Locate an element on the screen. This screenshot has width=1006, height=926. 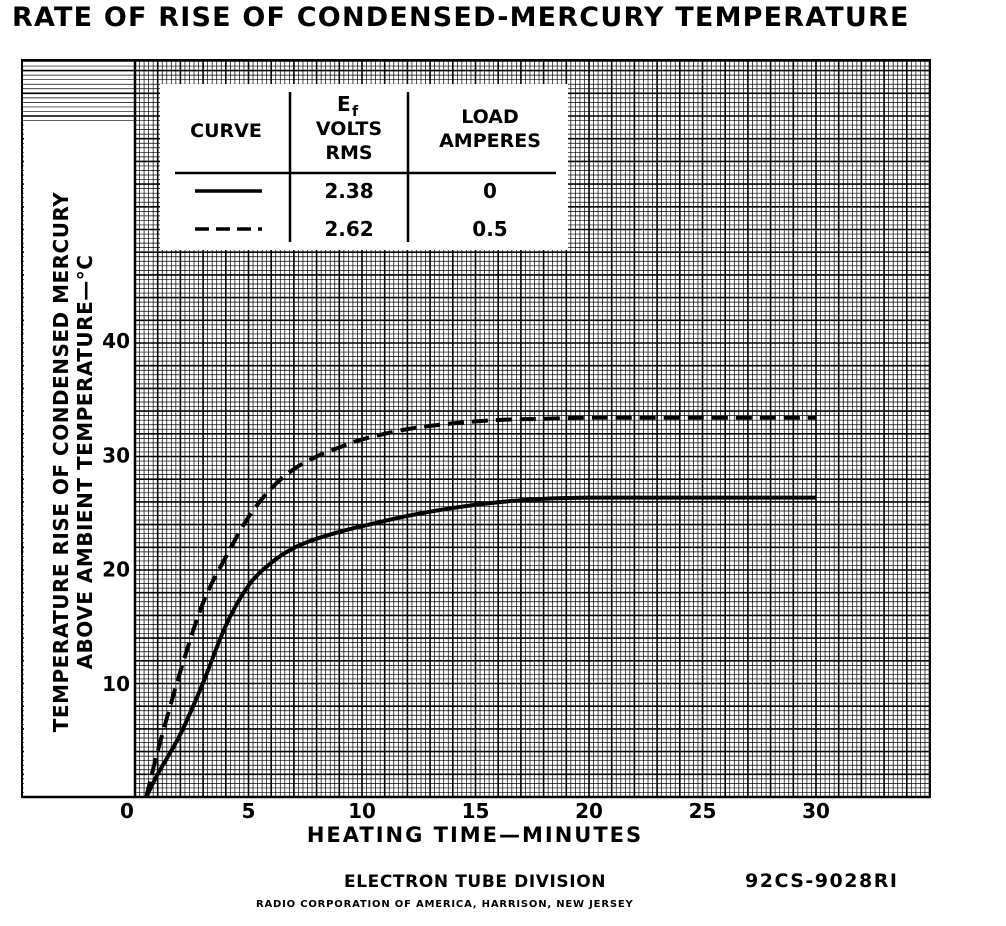
legend-header-rms: RMS is located at coordinates (348, 153).